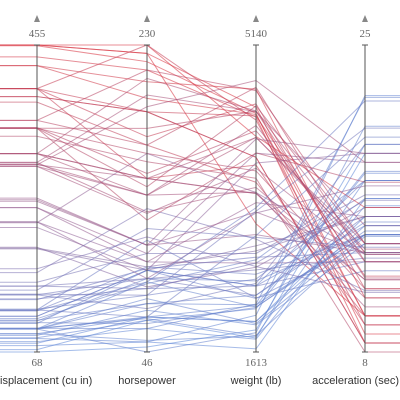  What do you see at coordinates (256, 381) in the screenshot?
I see `axis-label: weight (lb)` at bounding box center [256, 381].